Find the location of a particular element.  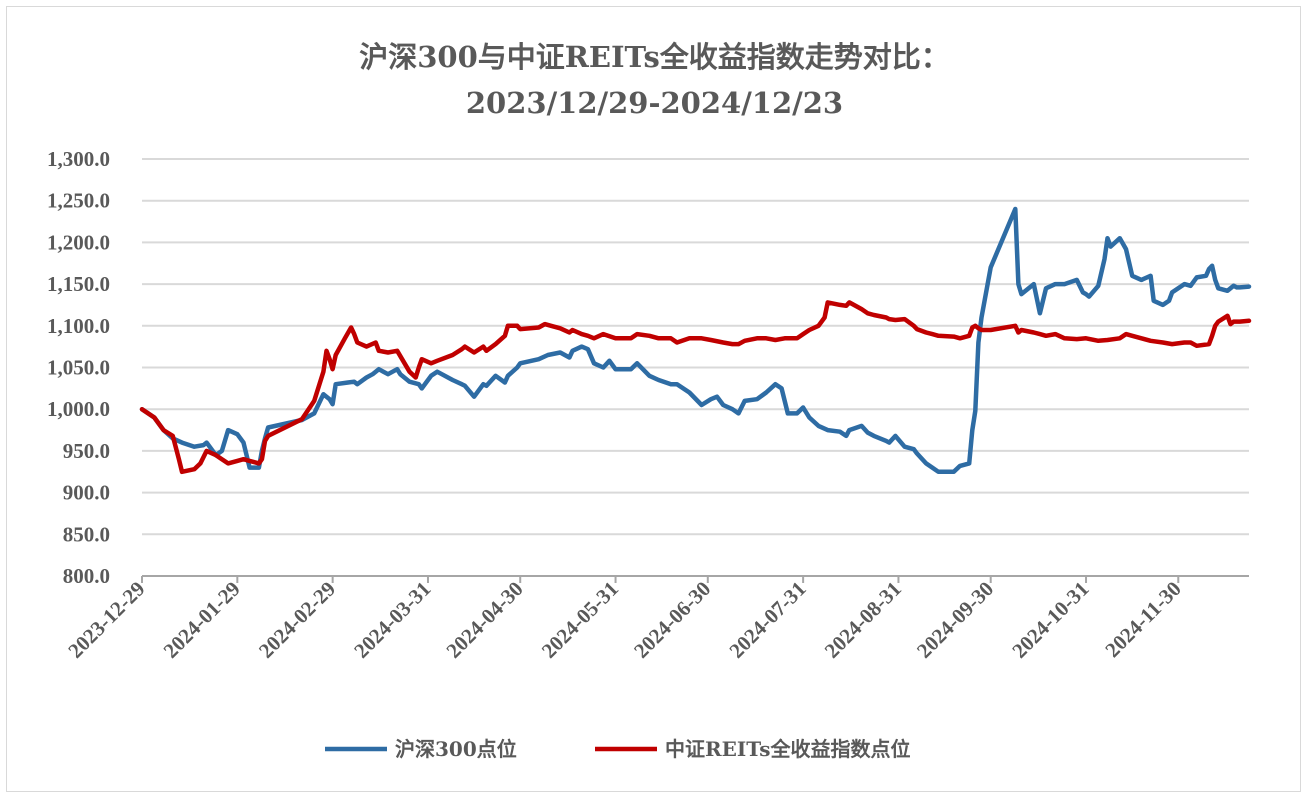

y-tick-label: 1,300.0 is located at coordinates (78, 159).